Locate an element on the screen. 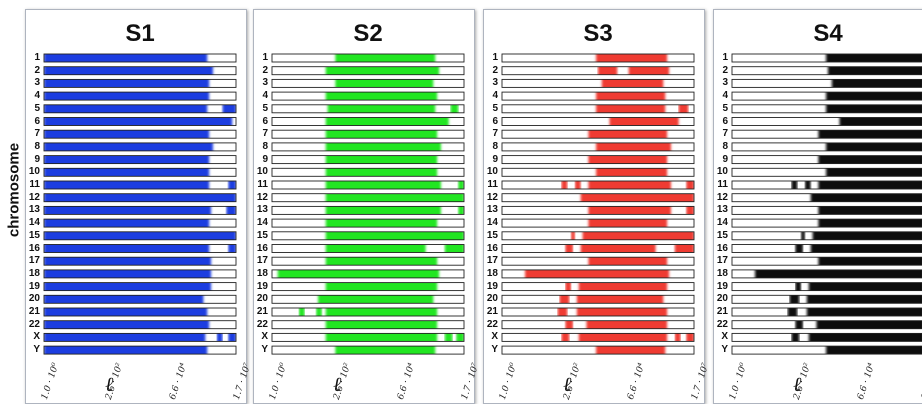 The image size is (922, 404). chromosome-label: 18 is located at coordinates (492, 273).